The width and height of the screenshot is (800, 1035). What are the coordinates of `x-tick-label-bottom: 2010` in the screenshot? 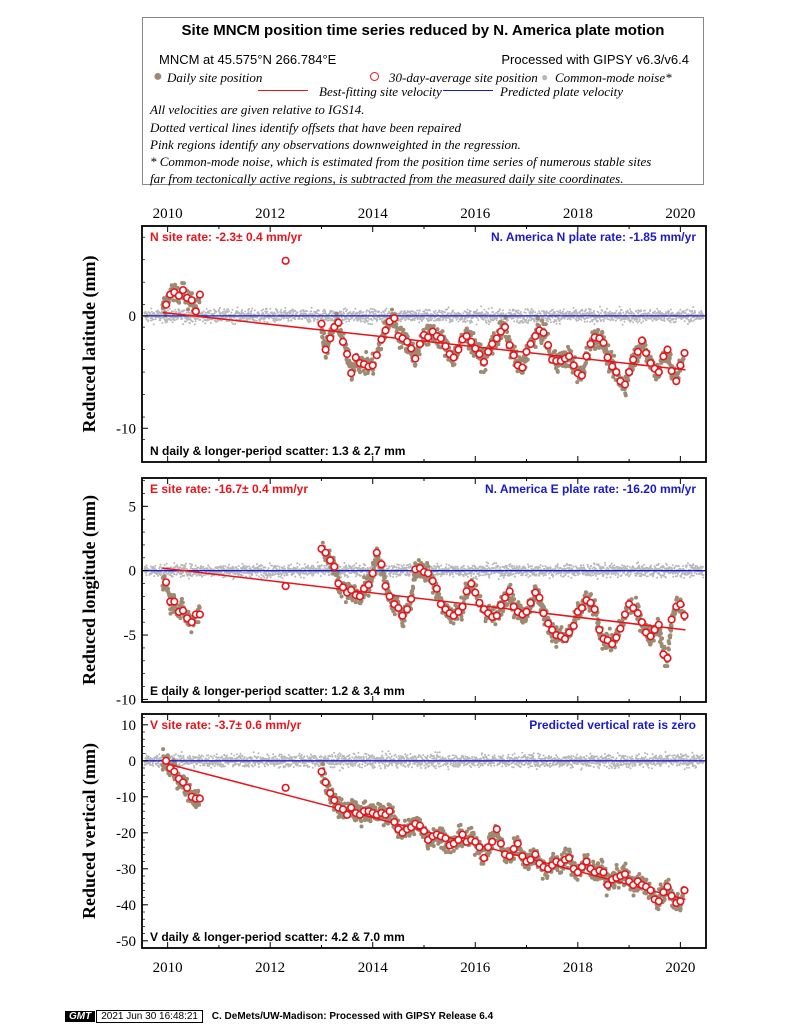 It's located at (168, 968).